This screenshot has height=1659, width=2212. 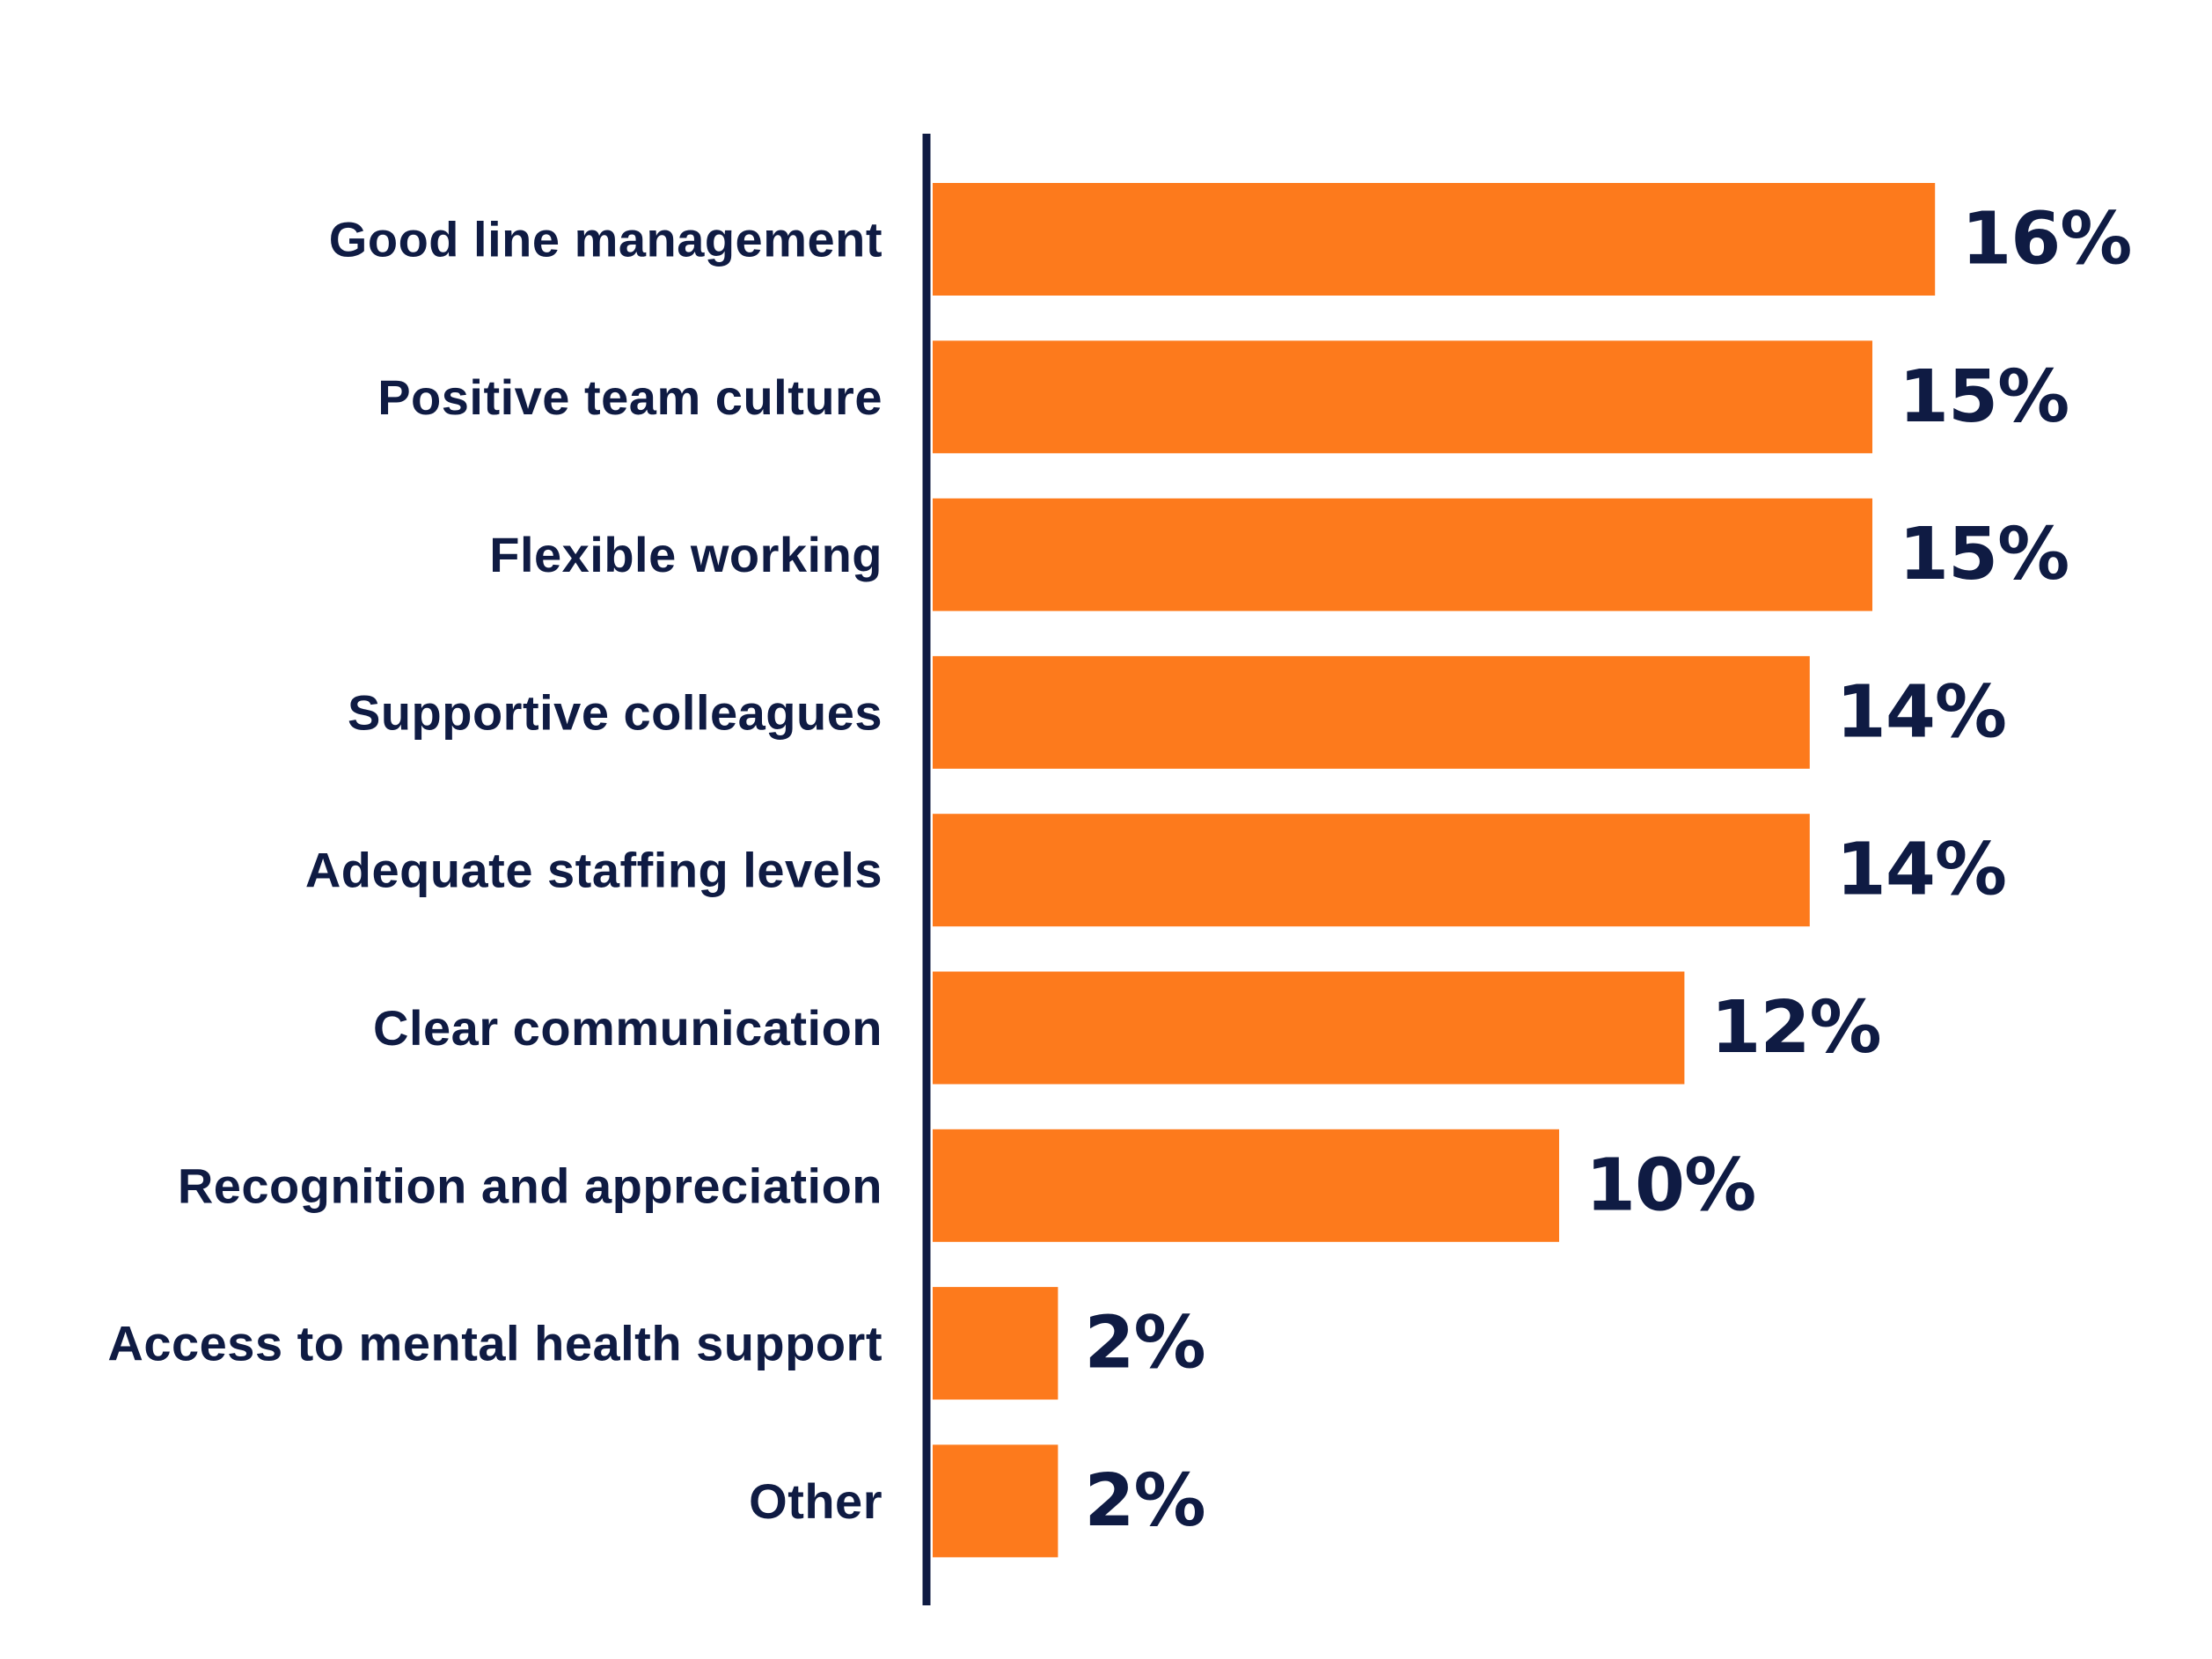 I want to click on value-label-2: 15%, so click(x=1984, y=554).